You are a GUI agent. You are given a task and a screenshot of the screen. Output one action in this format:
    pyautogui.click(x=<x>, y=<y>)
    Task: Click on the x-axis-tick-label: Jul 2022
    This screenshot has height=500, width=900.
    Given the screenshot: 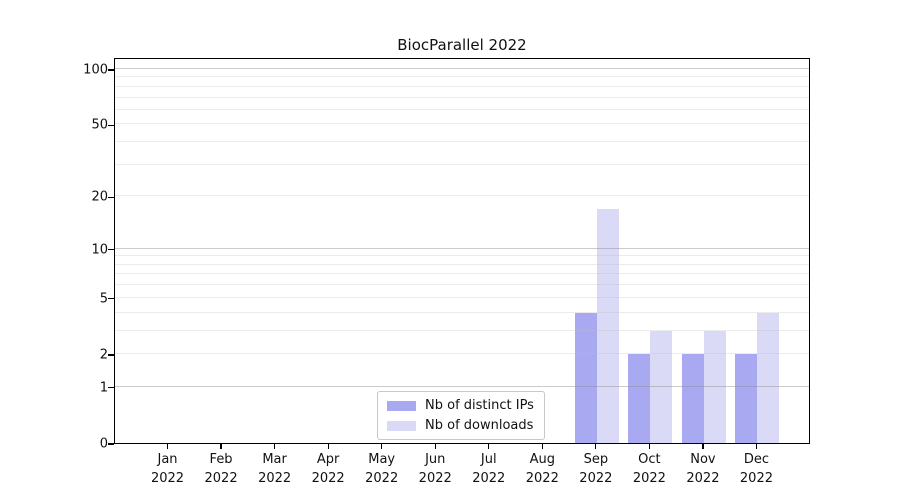 What is the action you would take?
    pyautogui.click(x=489, y=469)
    